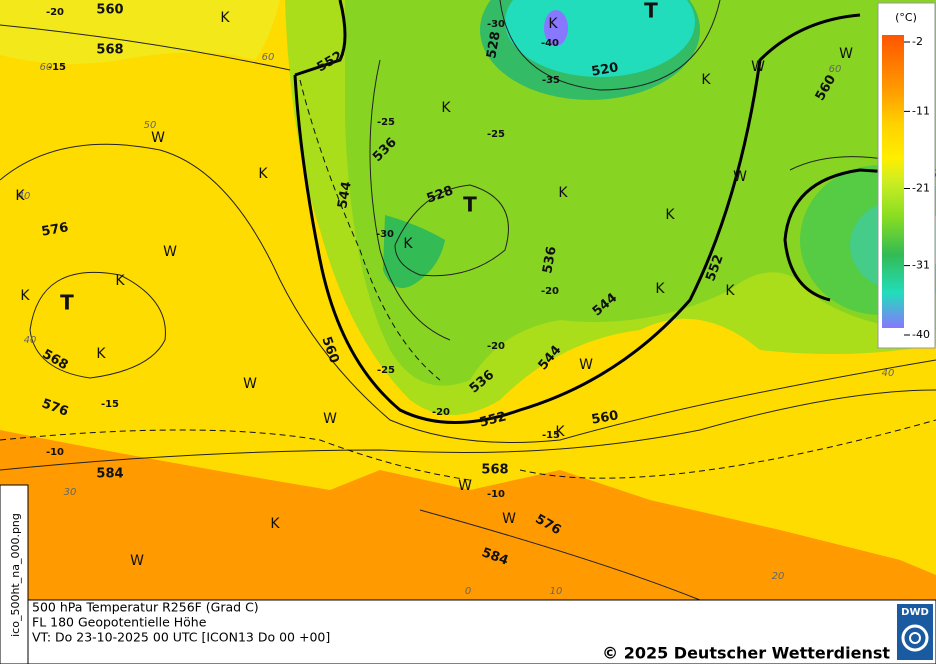  I want to click on copyright: © 2025 Deutscher Wetterdienst, so click(746, 653).